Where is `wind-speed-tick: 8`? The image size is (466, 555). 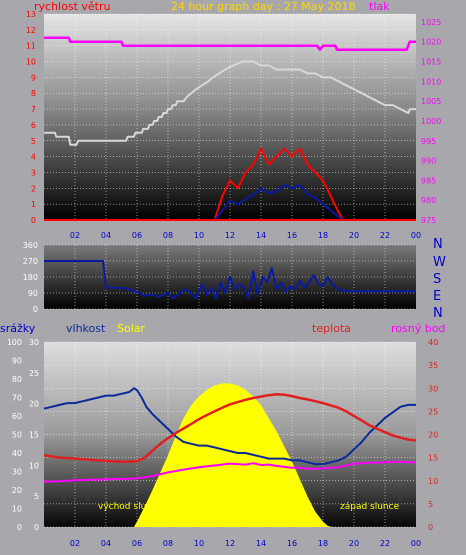
wind-speed-tick: 8 is located at coordinates (33, 93).